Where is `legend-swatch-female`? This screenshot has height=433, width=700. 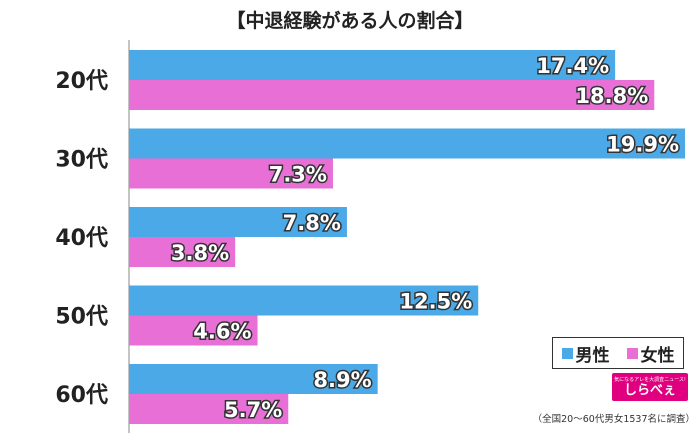 legend-swatch-female is located at coordinates (632, 353).